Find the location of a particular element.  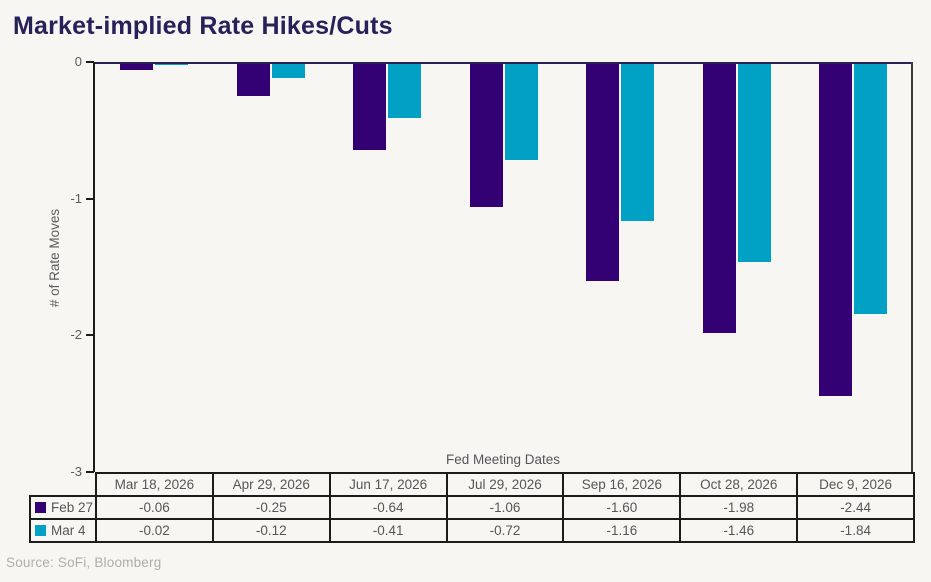

table-value-cell: -1.16 is located at coordinates (622, 530).